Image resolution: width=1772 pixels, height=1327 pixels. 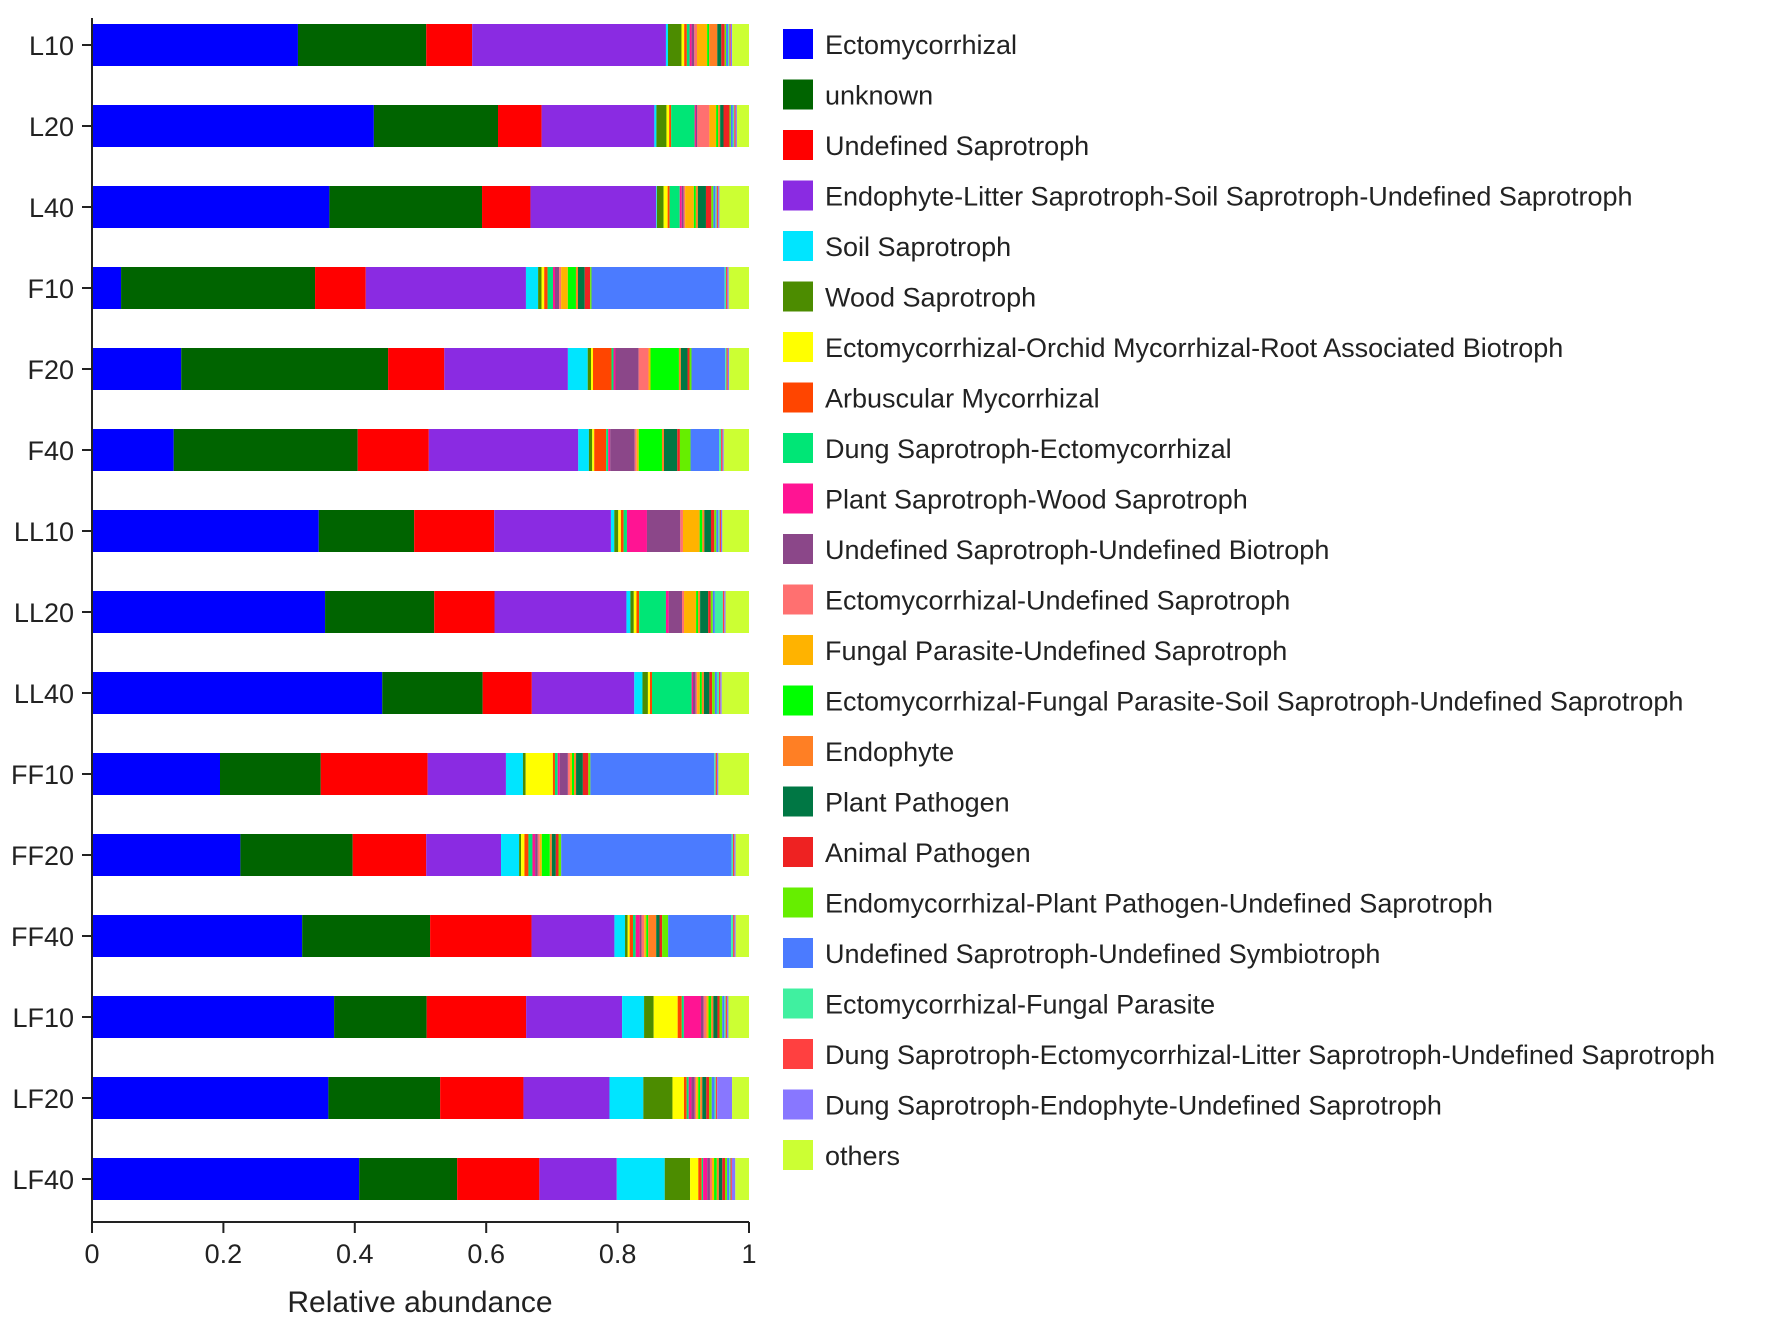 What do you see at coordinates (51, 46) in the screenshot?
I see `y-tick-label-l10: L10` at bounding box center [51, 46].